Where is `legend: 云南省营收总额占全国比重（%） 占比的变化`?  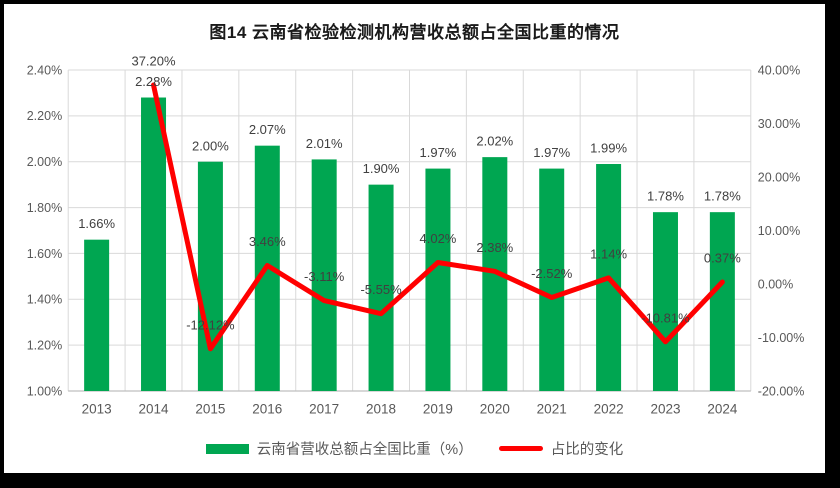 legend: 云南省营收总额占全国比重（%） 占比的变化 is located at coordinates (414, 448).